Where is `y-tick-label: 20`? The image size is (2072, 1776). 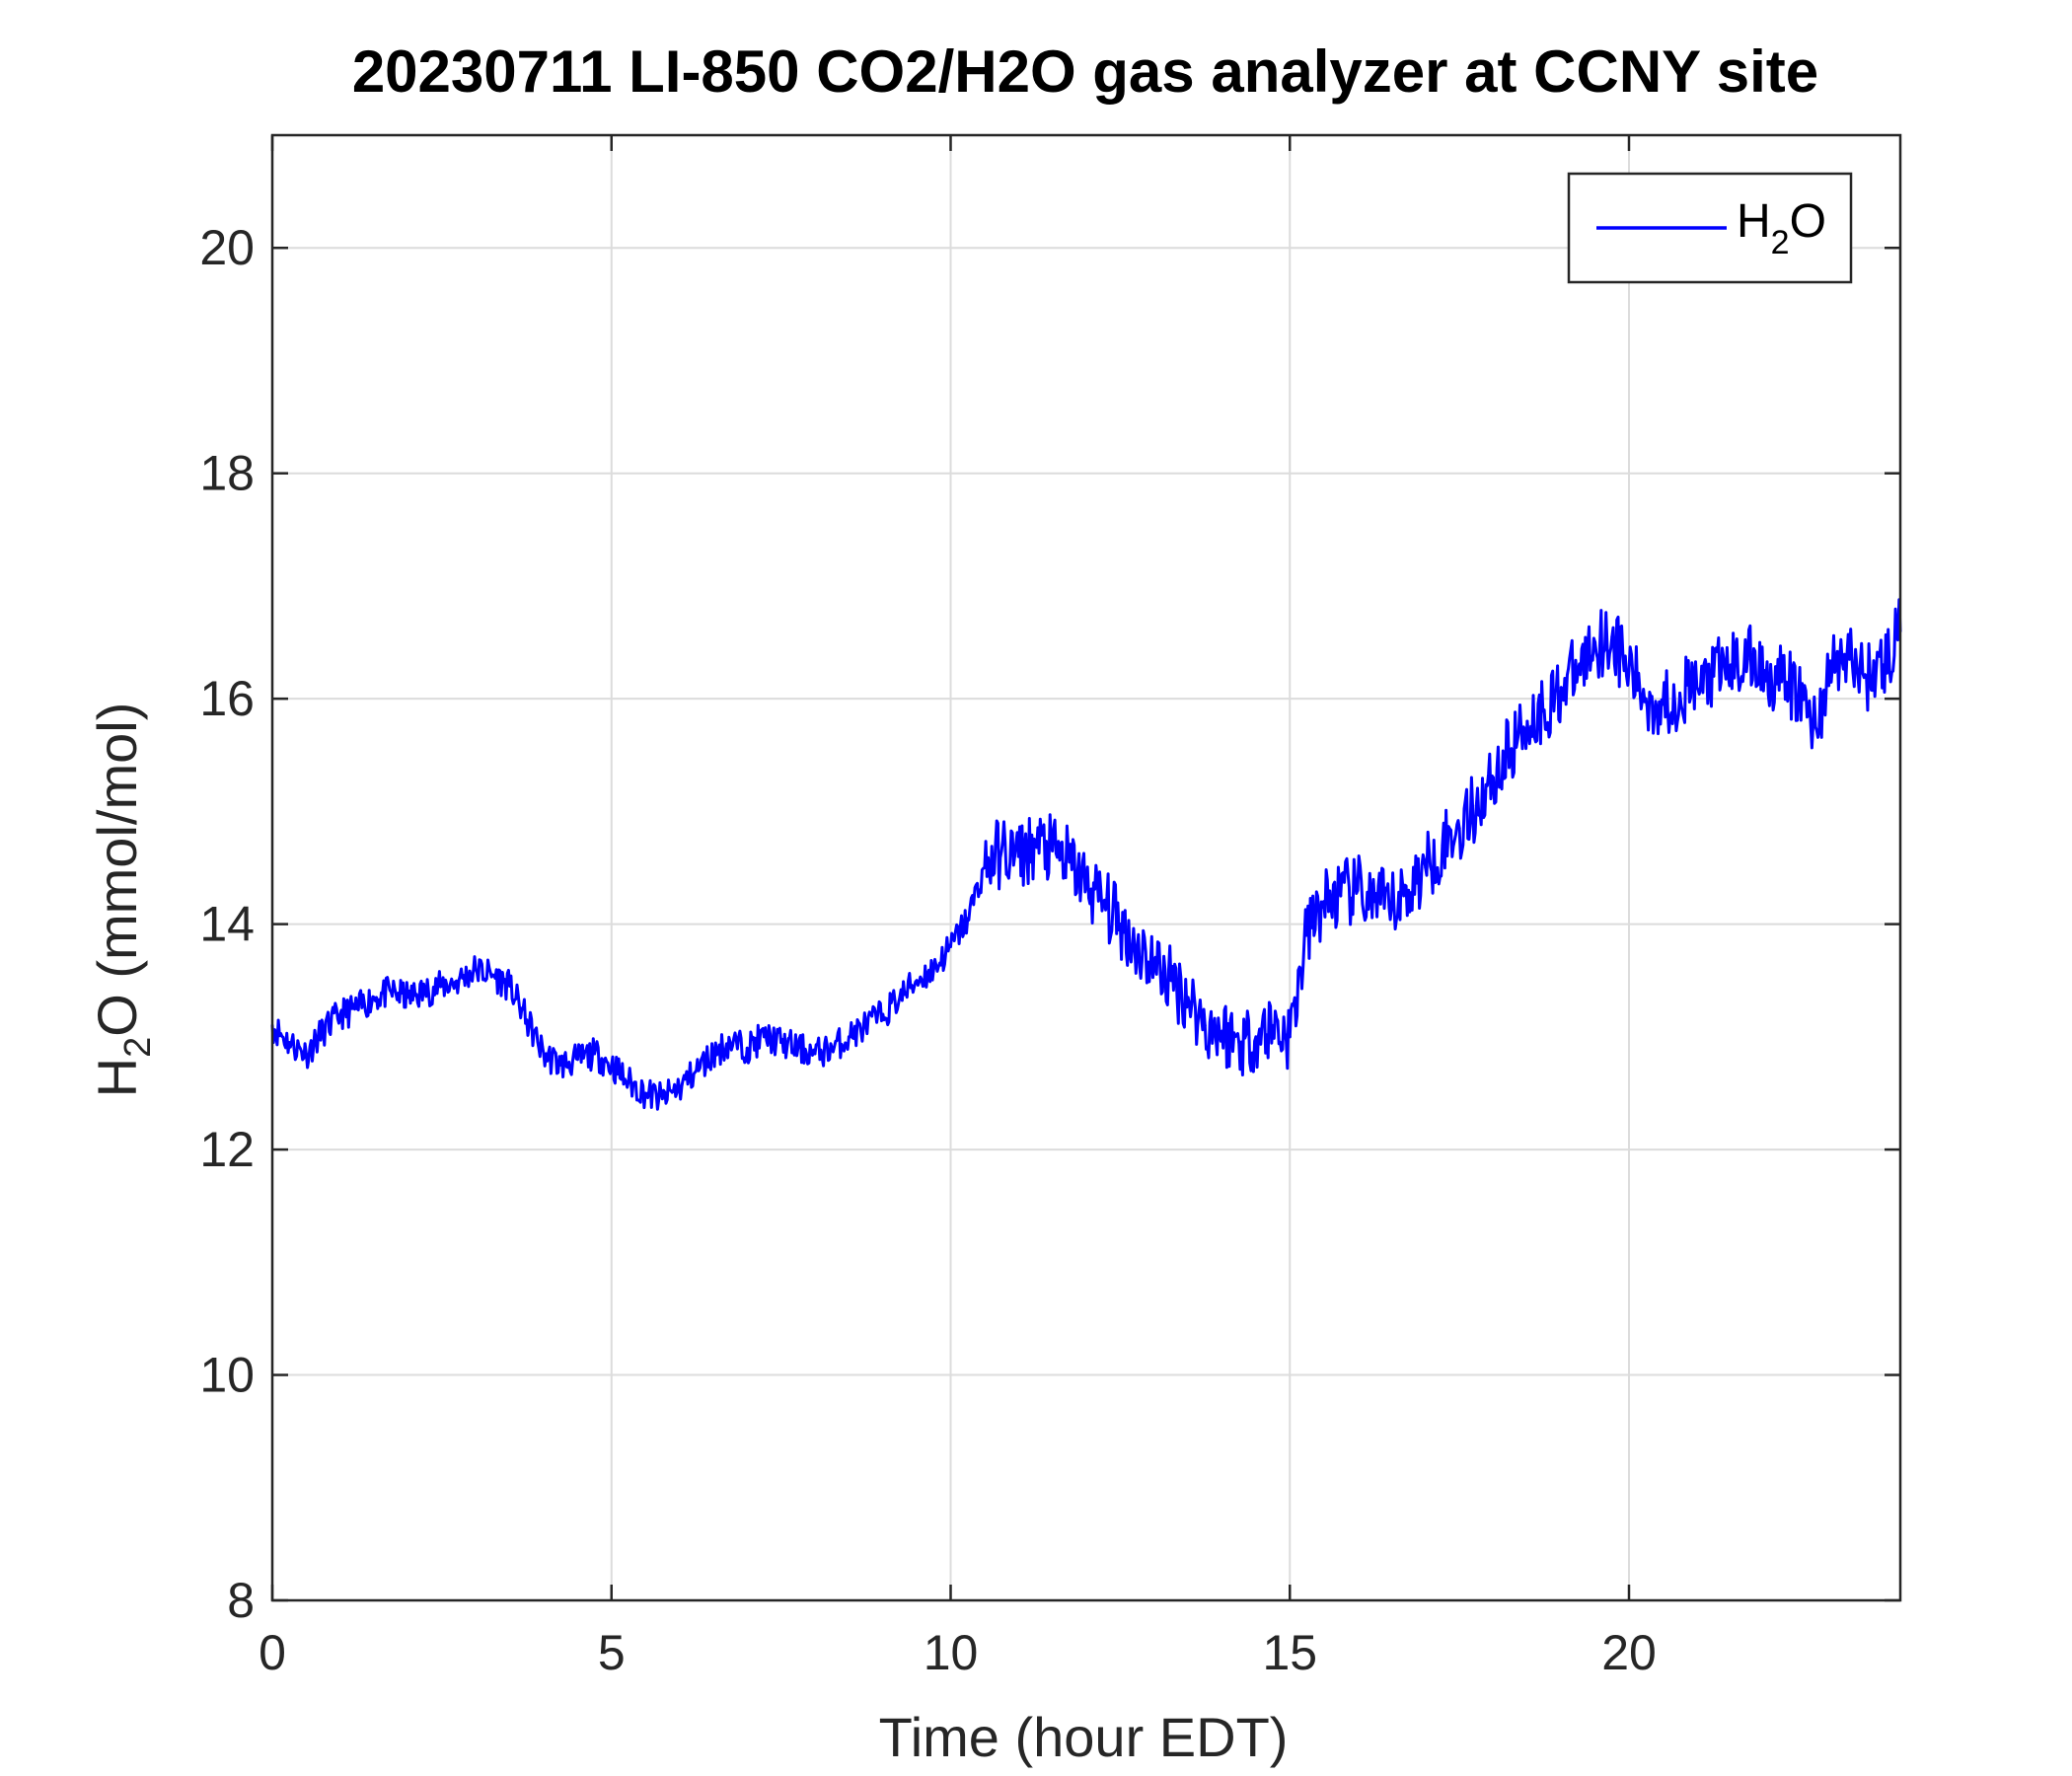
y-tick-label: 20 is located at coordinates (227, 248).